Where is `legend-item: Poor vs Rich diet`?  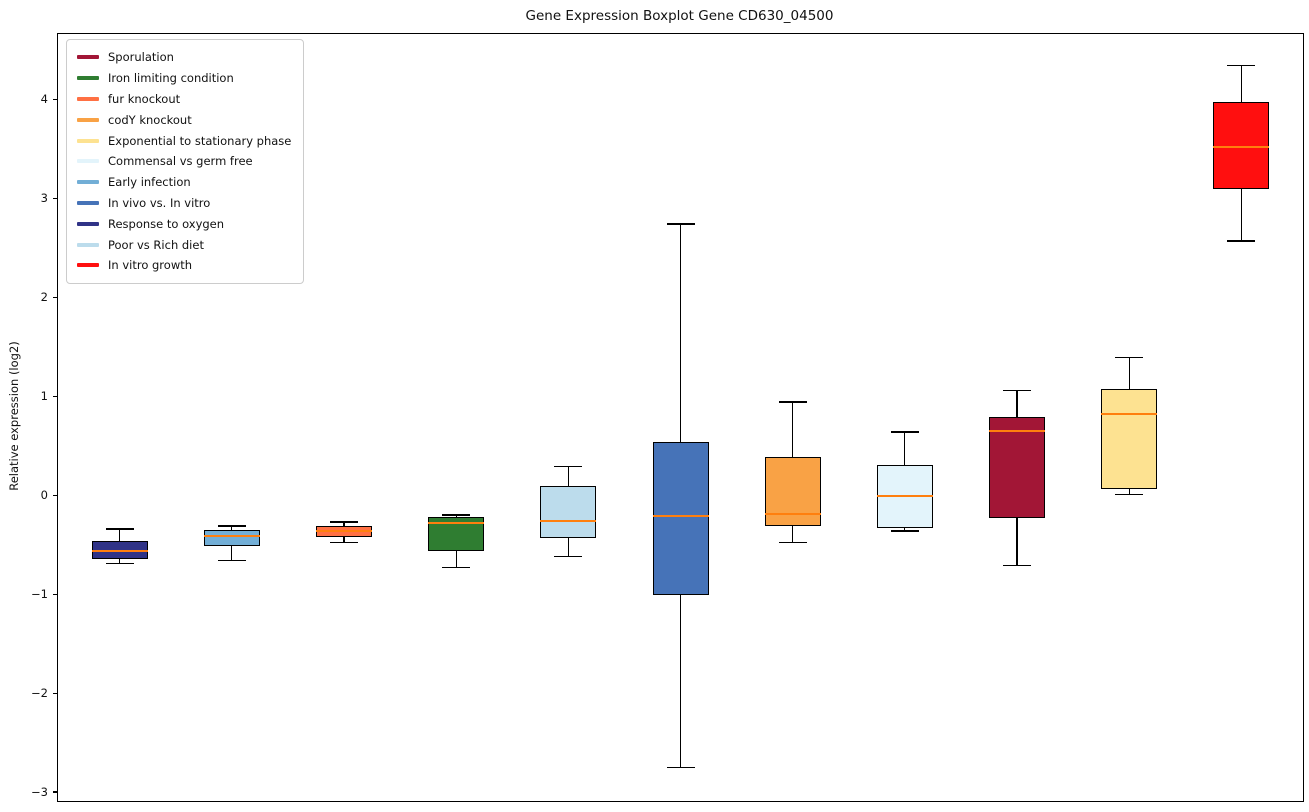
legend-item: Poor vs Rich diet is located at coordinates (184, 244).